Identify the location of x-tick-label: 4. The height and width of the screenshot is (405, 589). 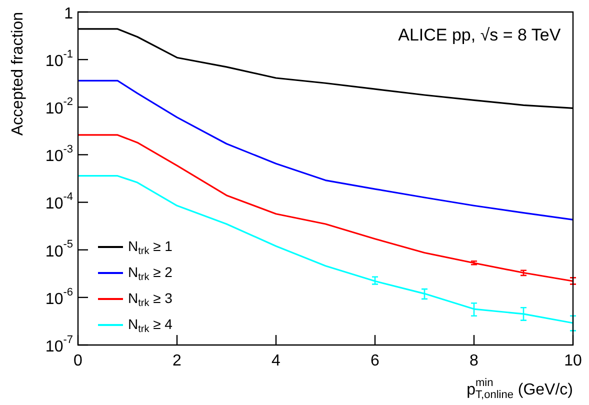
(276, 361).